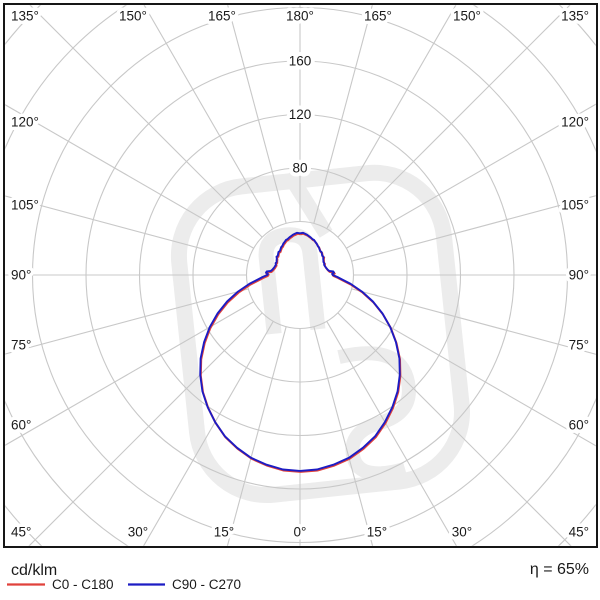 Image resolution: width=600 pixels, height=600 pixels. What do you see at coordinates (298, 576) in the screenshot?
I see `legend: cd/klm C0 - C180 C90 - C270 η = 65%` at bounding box center [298, 576].